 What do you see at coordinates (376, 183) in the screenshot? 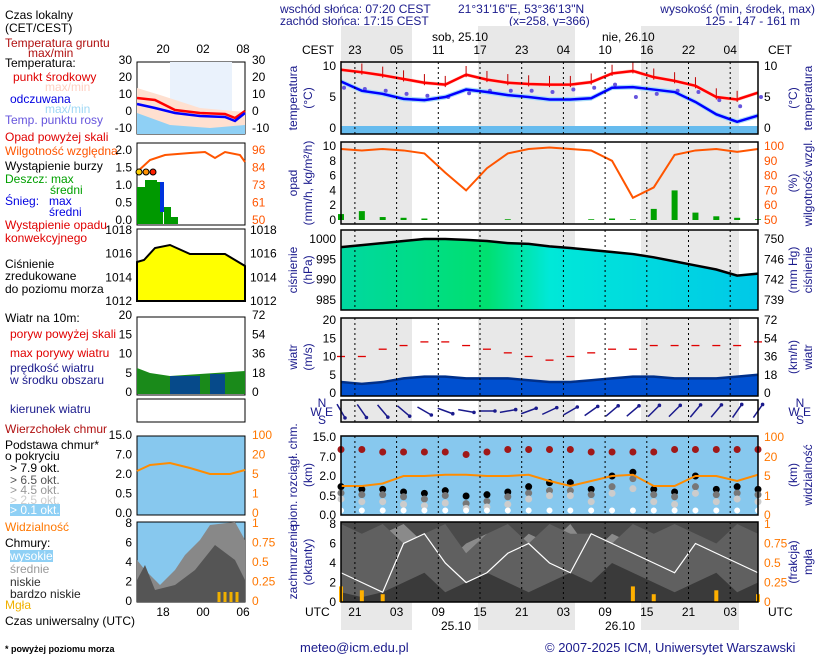
I see `night-band` at bounding box center [376, 183].